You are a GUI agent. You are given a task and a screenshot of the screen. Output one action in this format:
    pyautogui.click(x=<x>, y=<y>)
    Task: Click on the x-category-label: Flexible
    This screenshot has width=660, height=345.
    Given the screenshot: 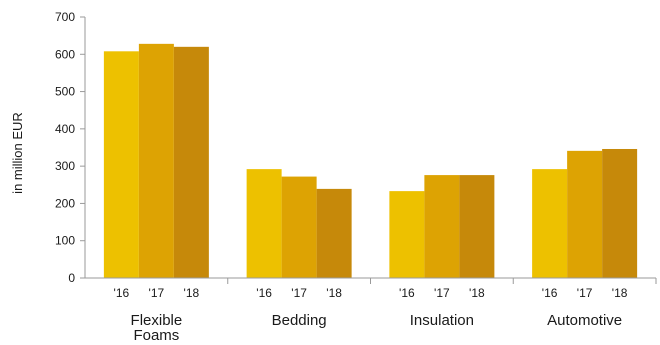 What is the action you would take?
    pyautogui.click(x=157, y=320)
    